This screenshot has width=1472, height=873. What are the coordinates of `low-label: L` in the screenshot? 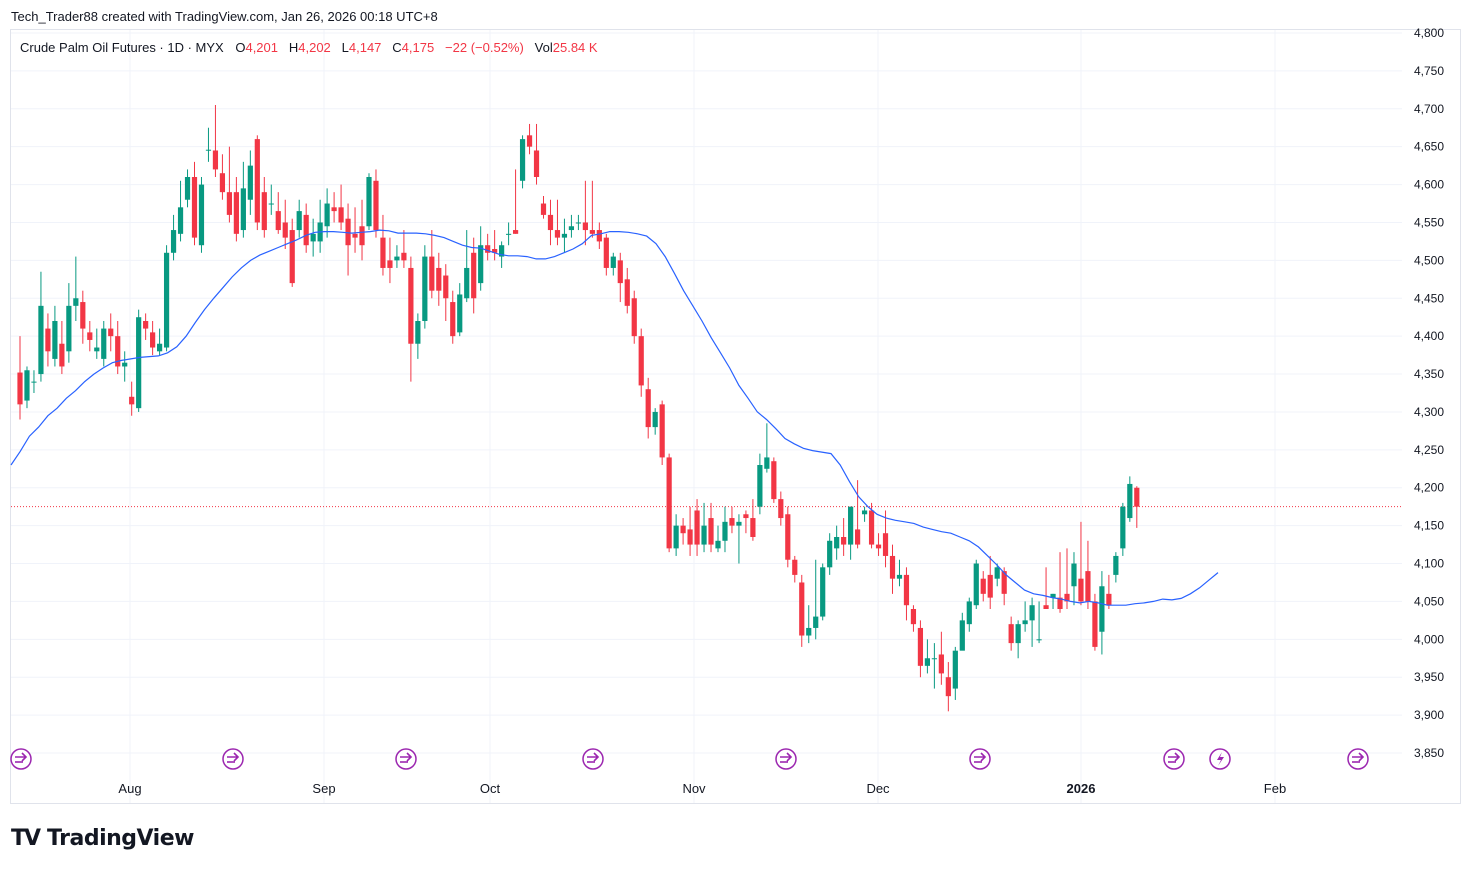 It's located at (345, 47).